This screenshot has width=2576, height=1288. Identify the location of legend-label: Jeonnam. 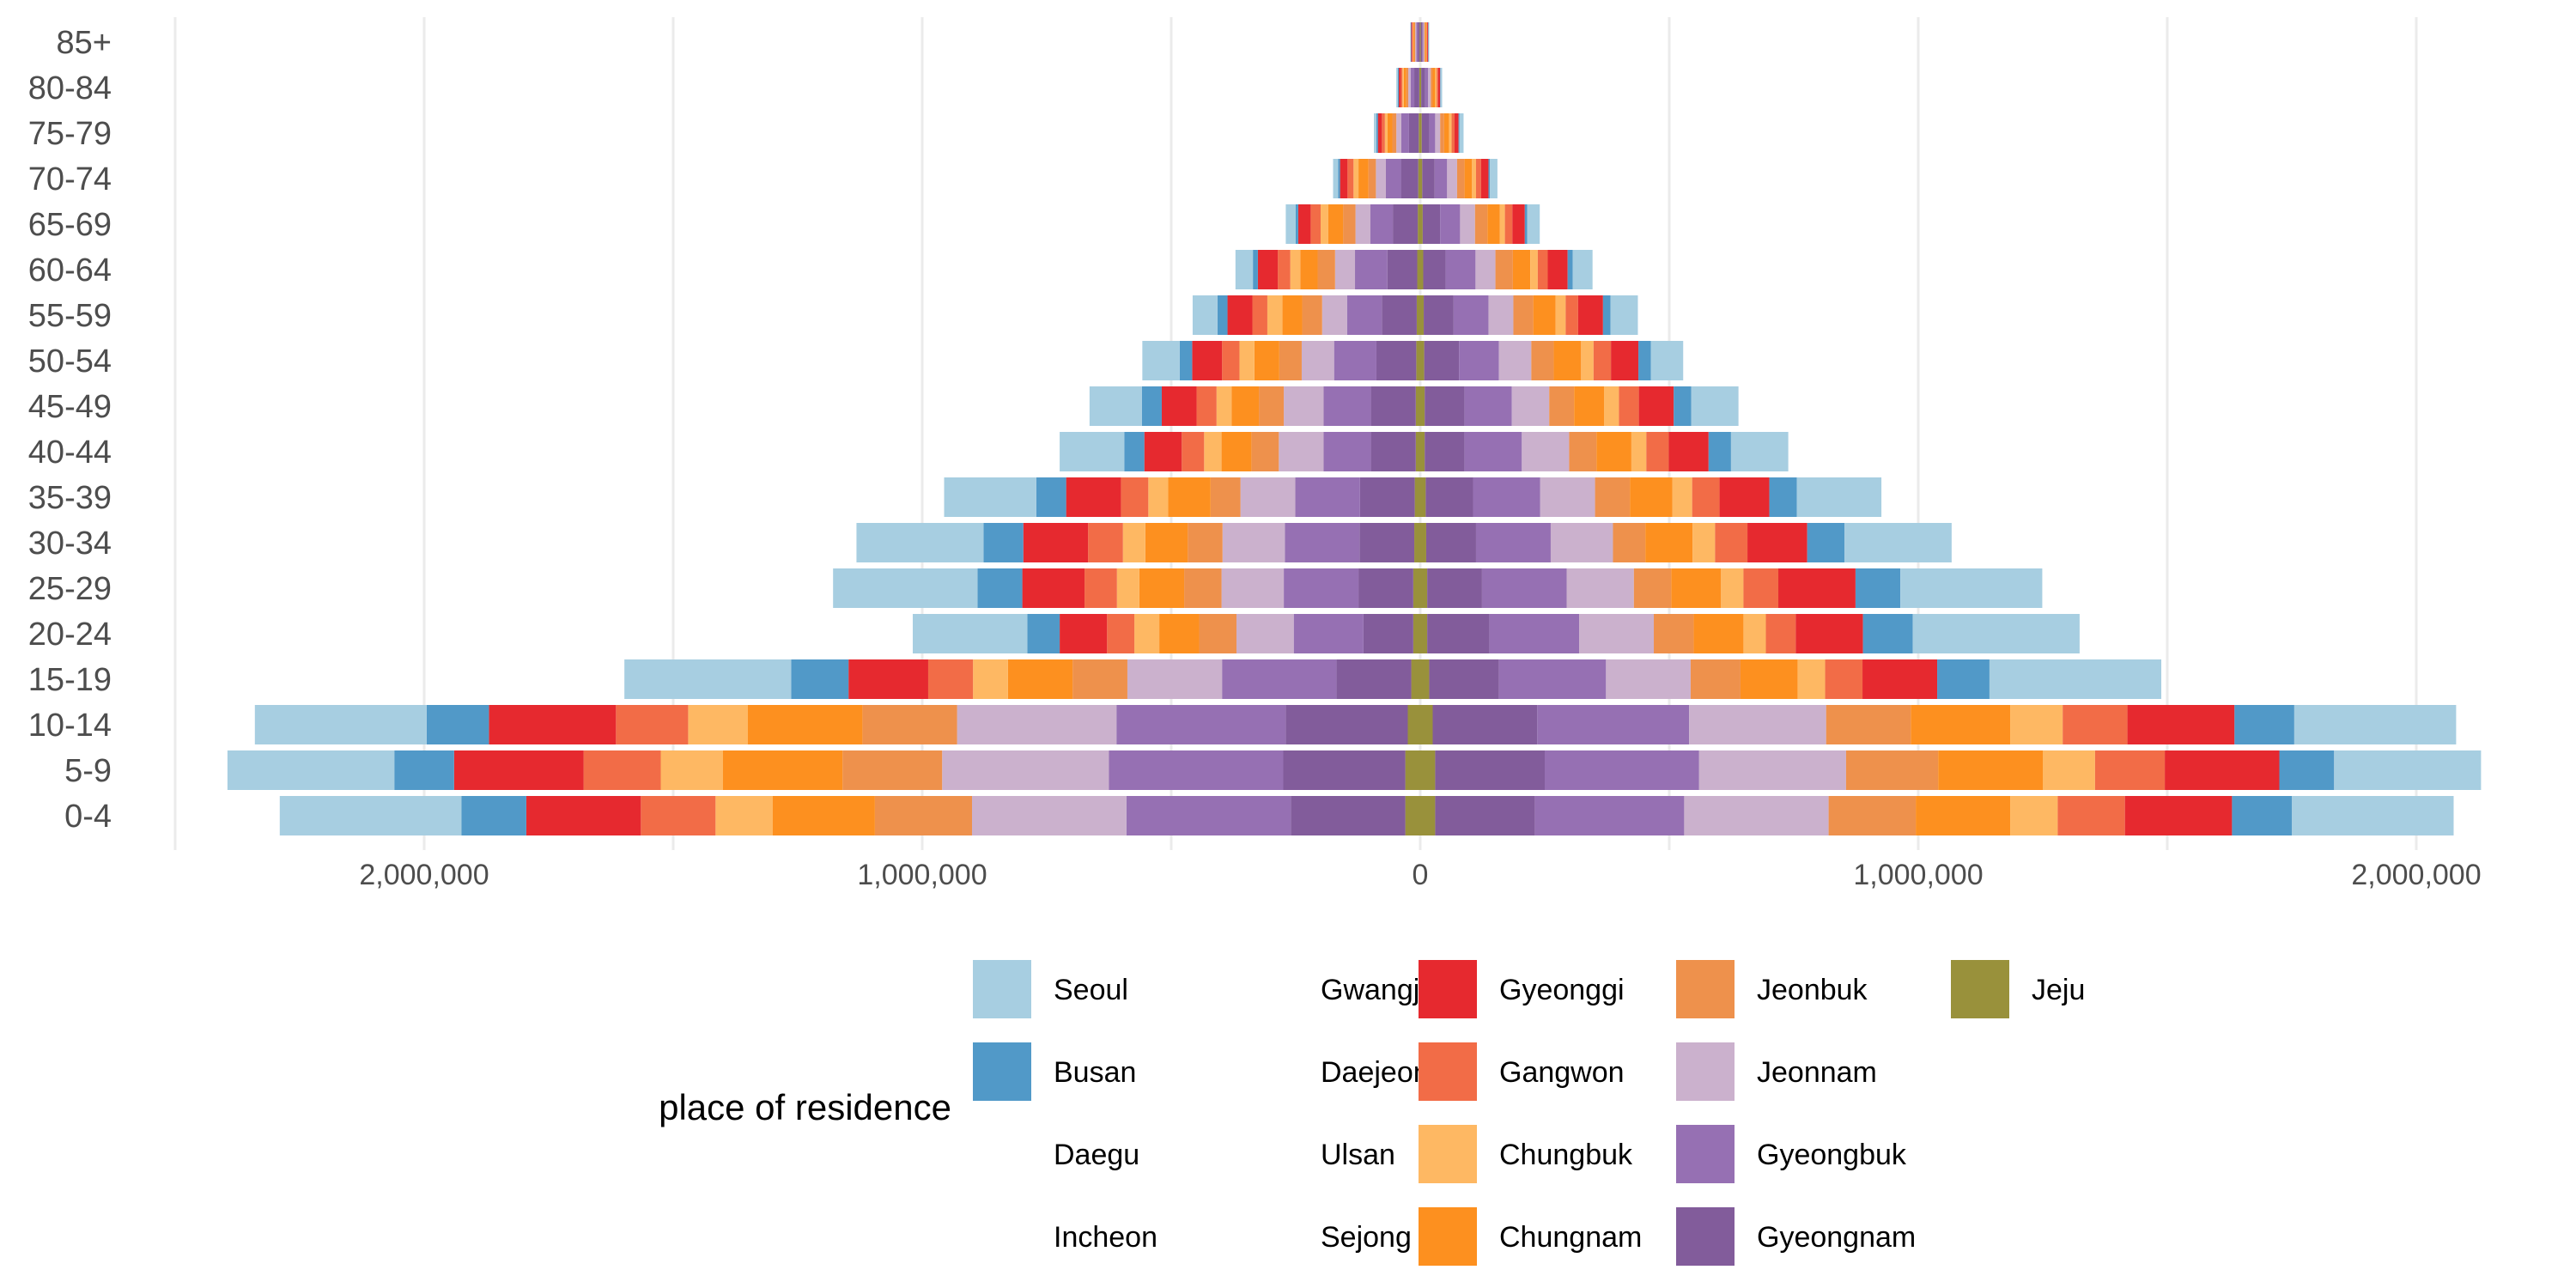
(1817, 1072).